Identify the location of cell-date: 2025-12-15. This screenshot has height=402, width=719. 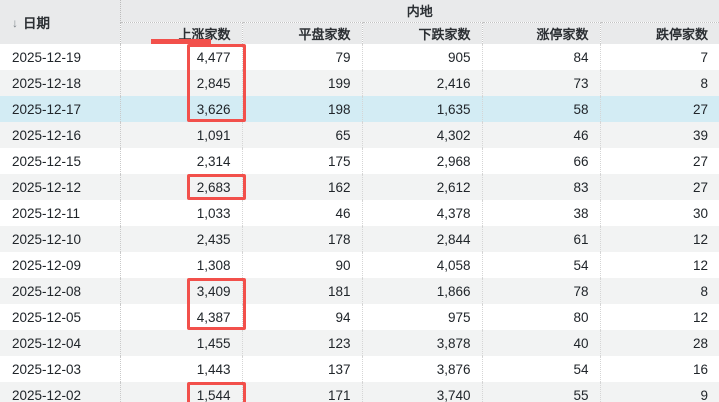
(60, 161).